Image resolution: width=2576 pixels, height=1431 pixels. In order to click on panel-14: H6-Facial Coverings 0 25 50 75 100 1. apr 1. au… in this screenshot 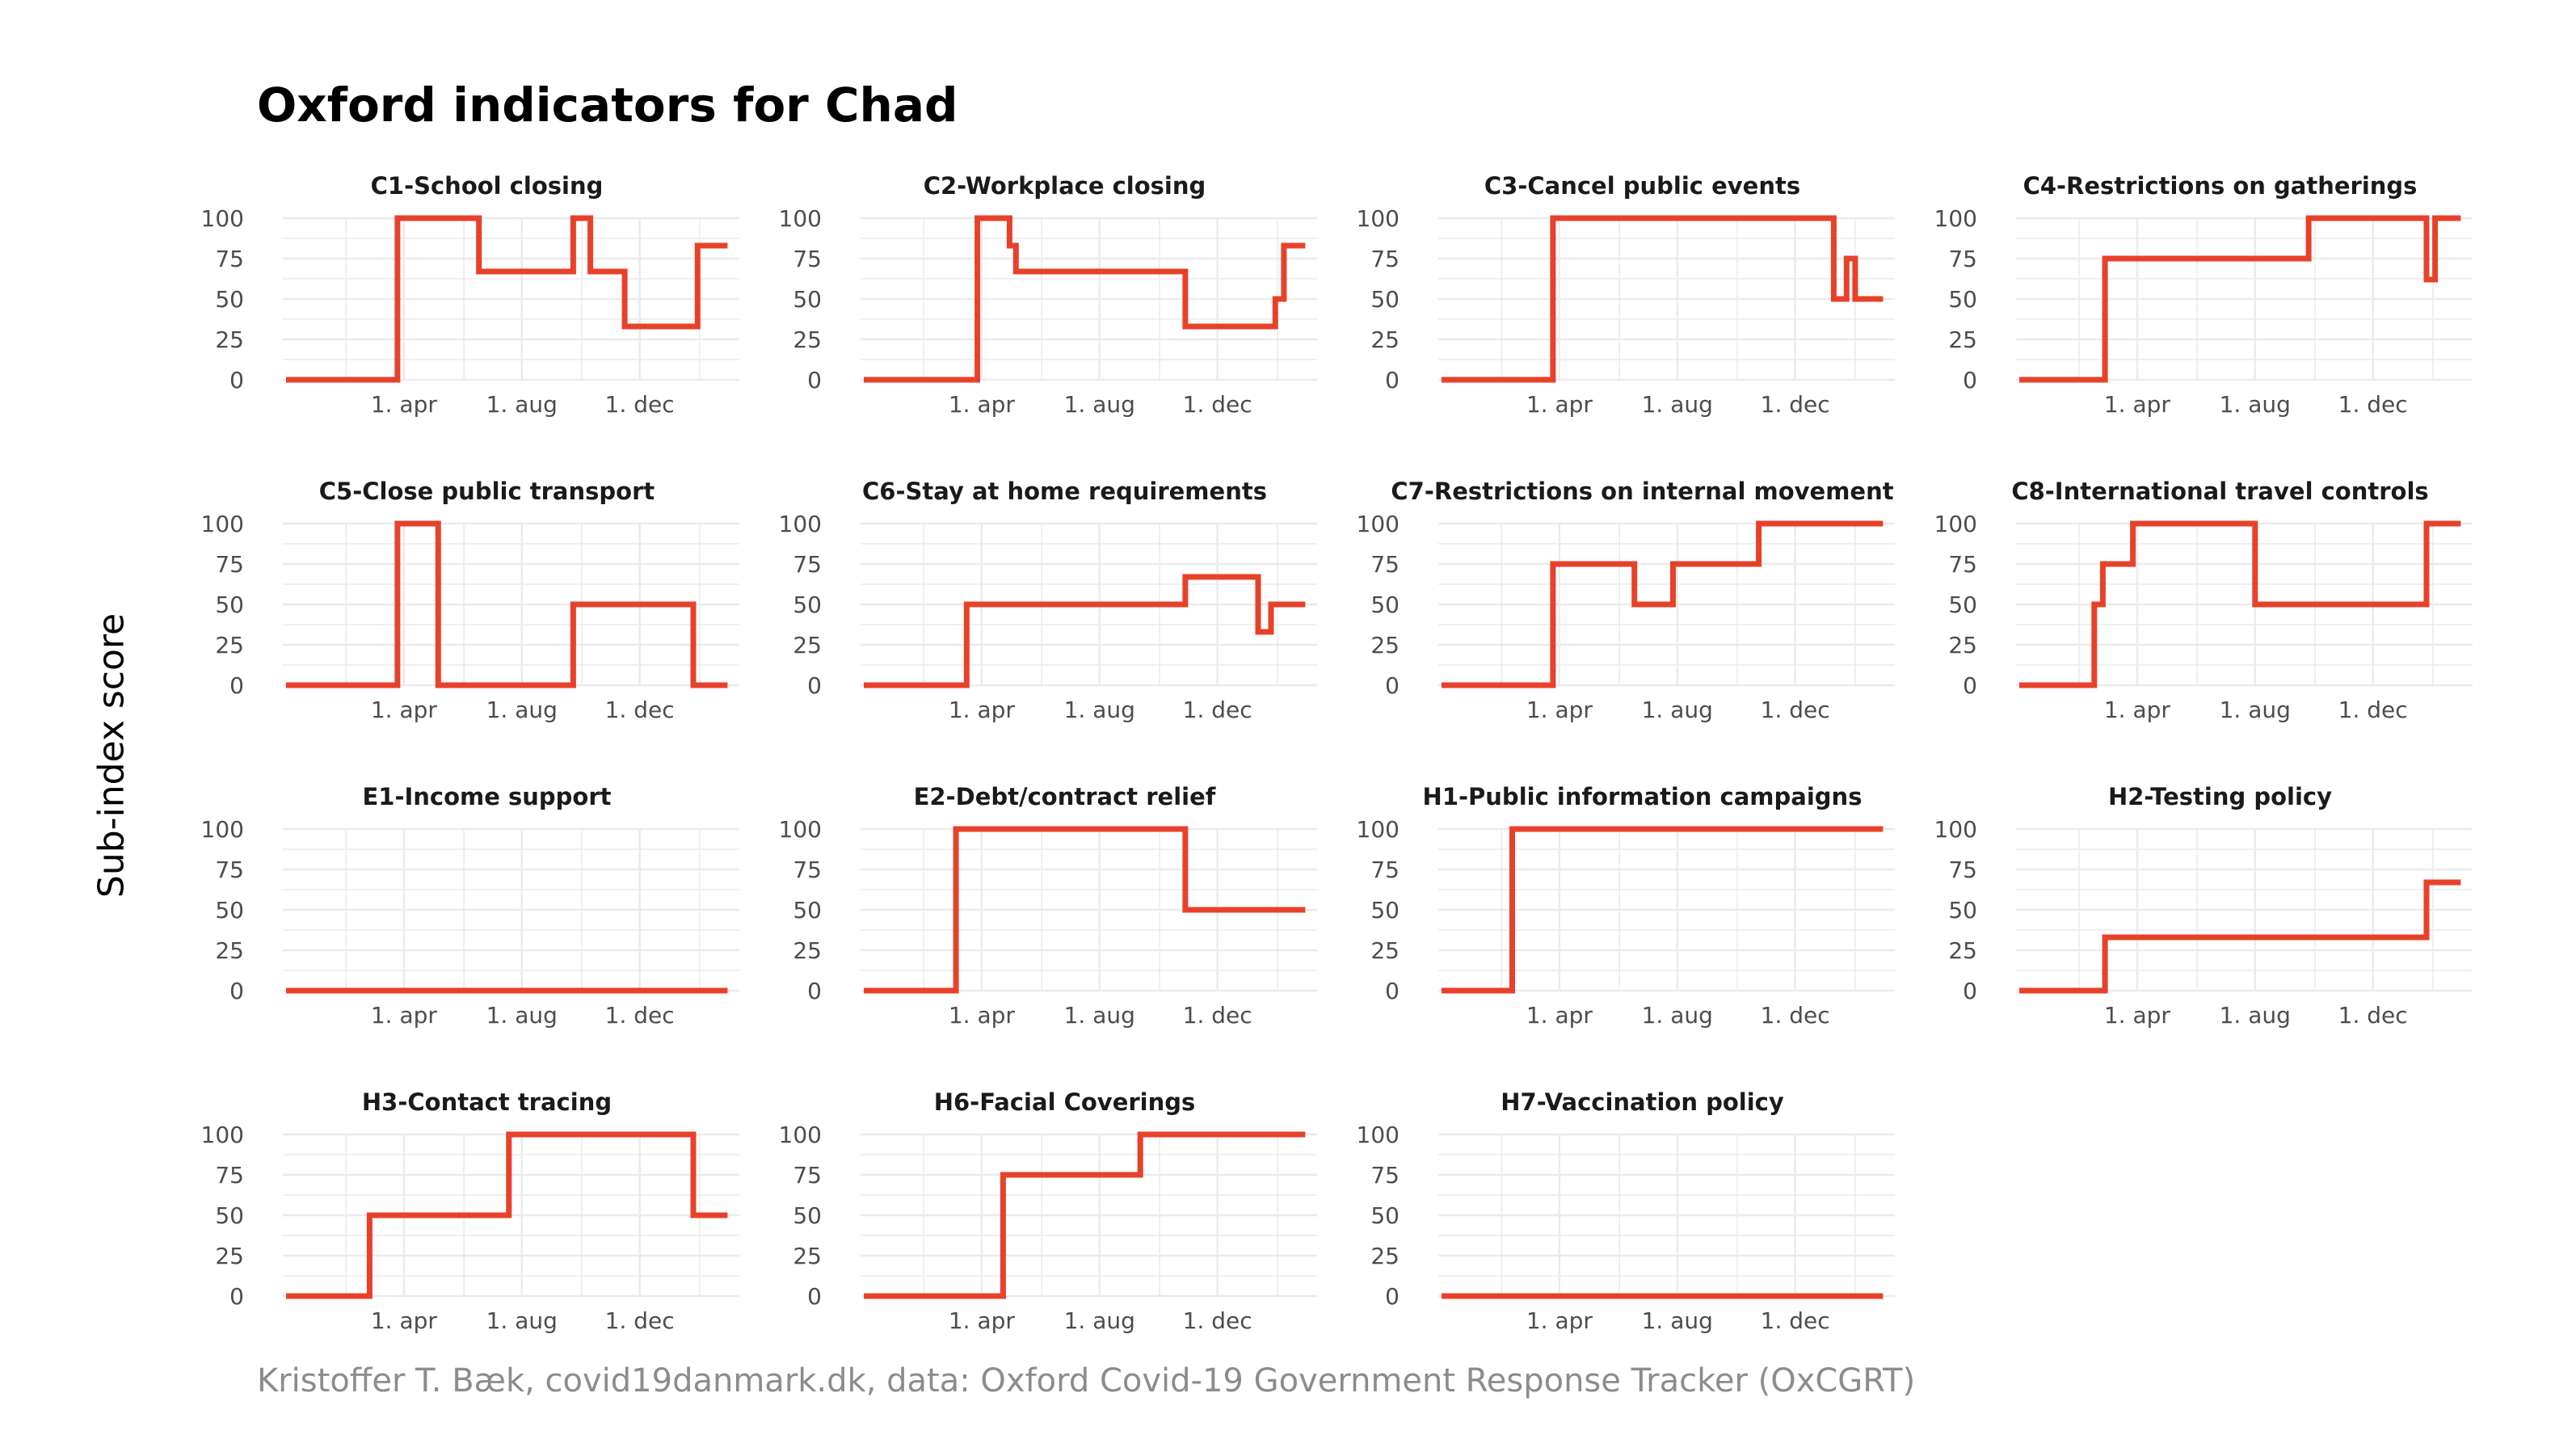, I will do `click(1048, 1211)`.